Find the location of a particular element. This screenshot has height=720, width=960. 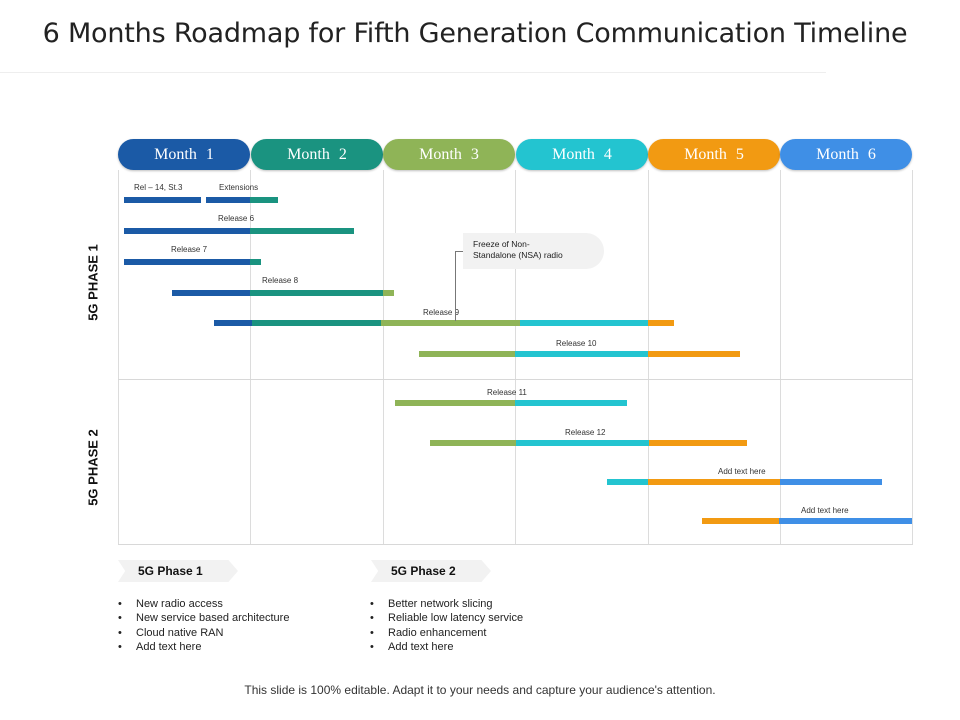

bar-release11 is located at coordinates (511, 403).